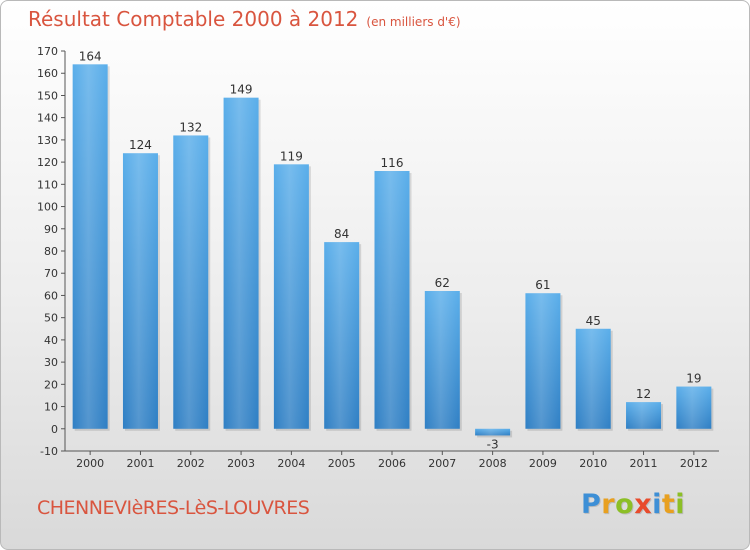 Image resolution: width=750 pixels, height=550 pixels. I want to click on logo-letter: x, so click(643, 504).